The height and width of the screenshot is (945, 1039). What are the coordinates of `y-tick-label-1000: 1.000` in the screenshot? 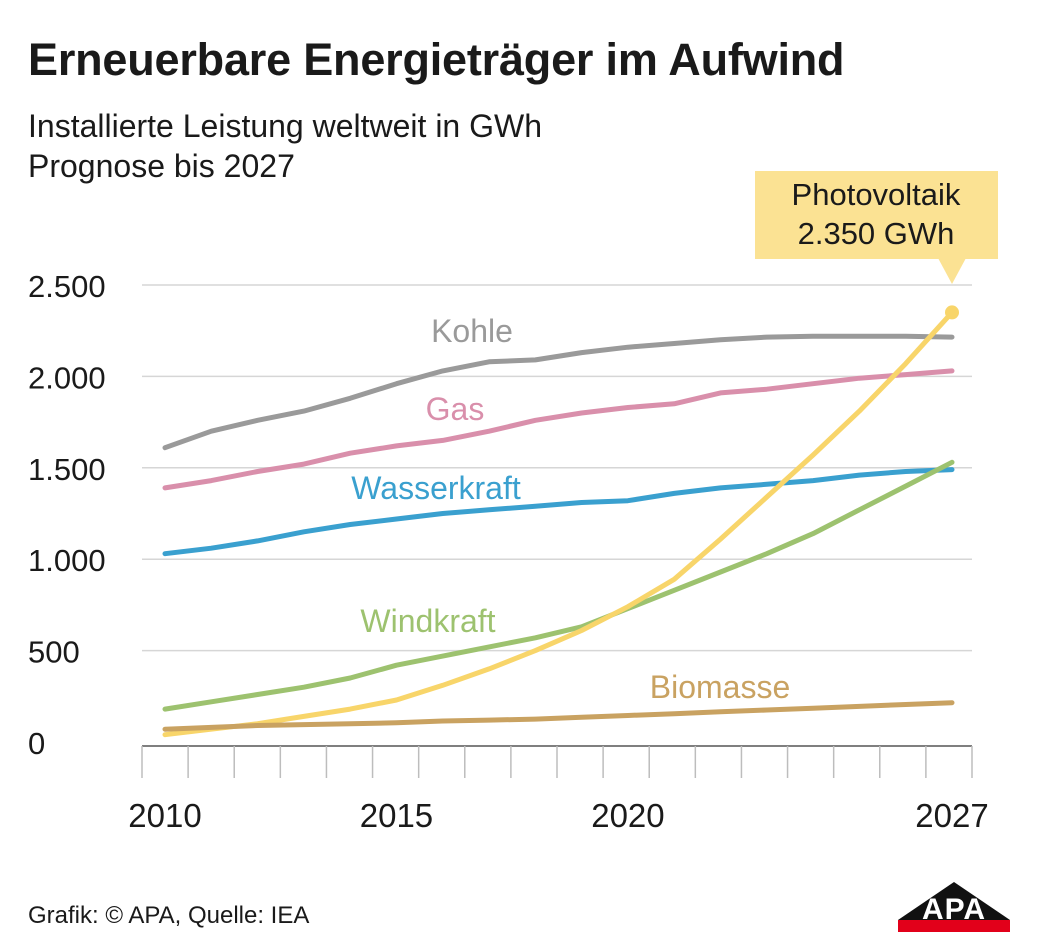 It's located at (67, 560).